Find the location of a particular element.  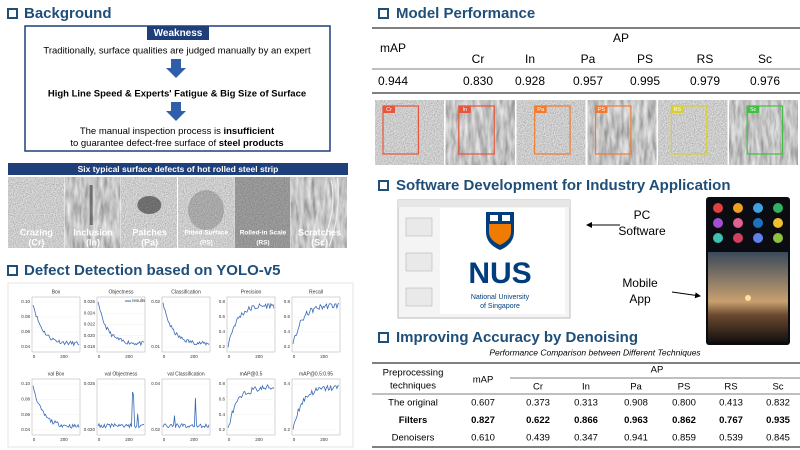

heading: Defect Detection based on YOLO-v5 is located at coordinates (152, 270).